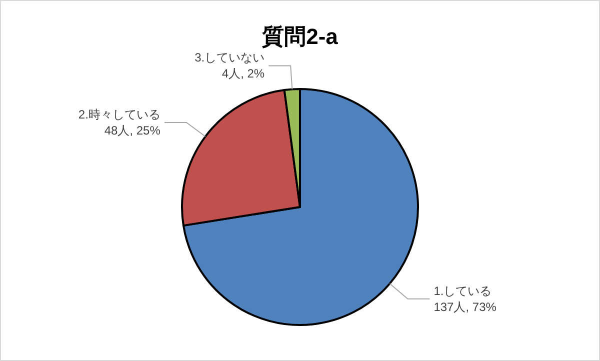  Describe the element at coordinates (243, 73) in the screenshot. I see `data-label: 4人, 2%` at that location.